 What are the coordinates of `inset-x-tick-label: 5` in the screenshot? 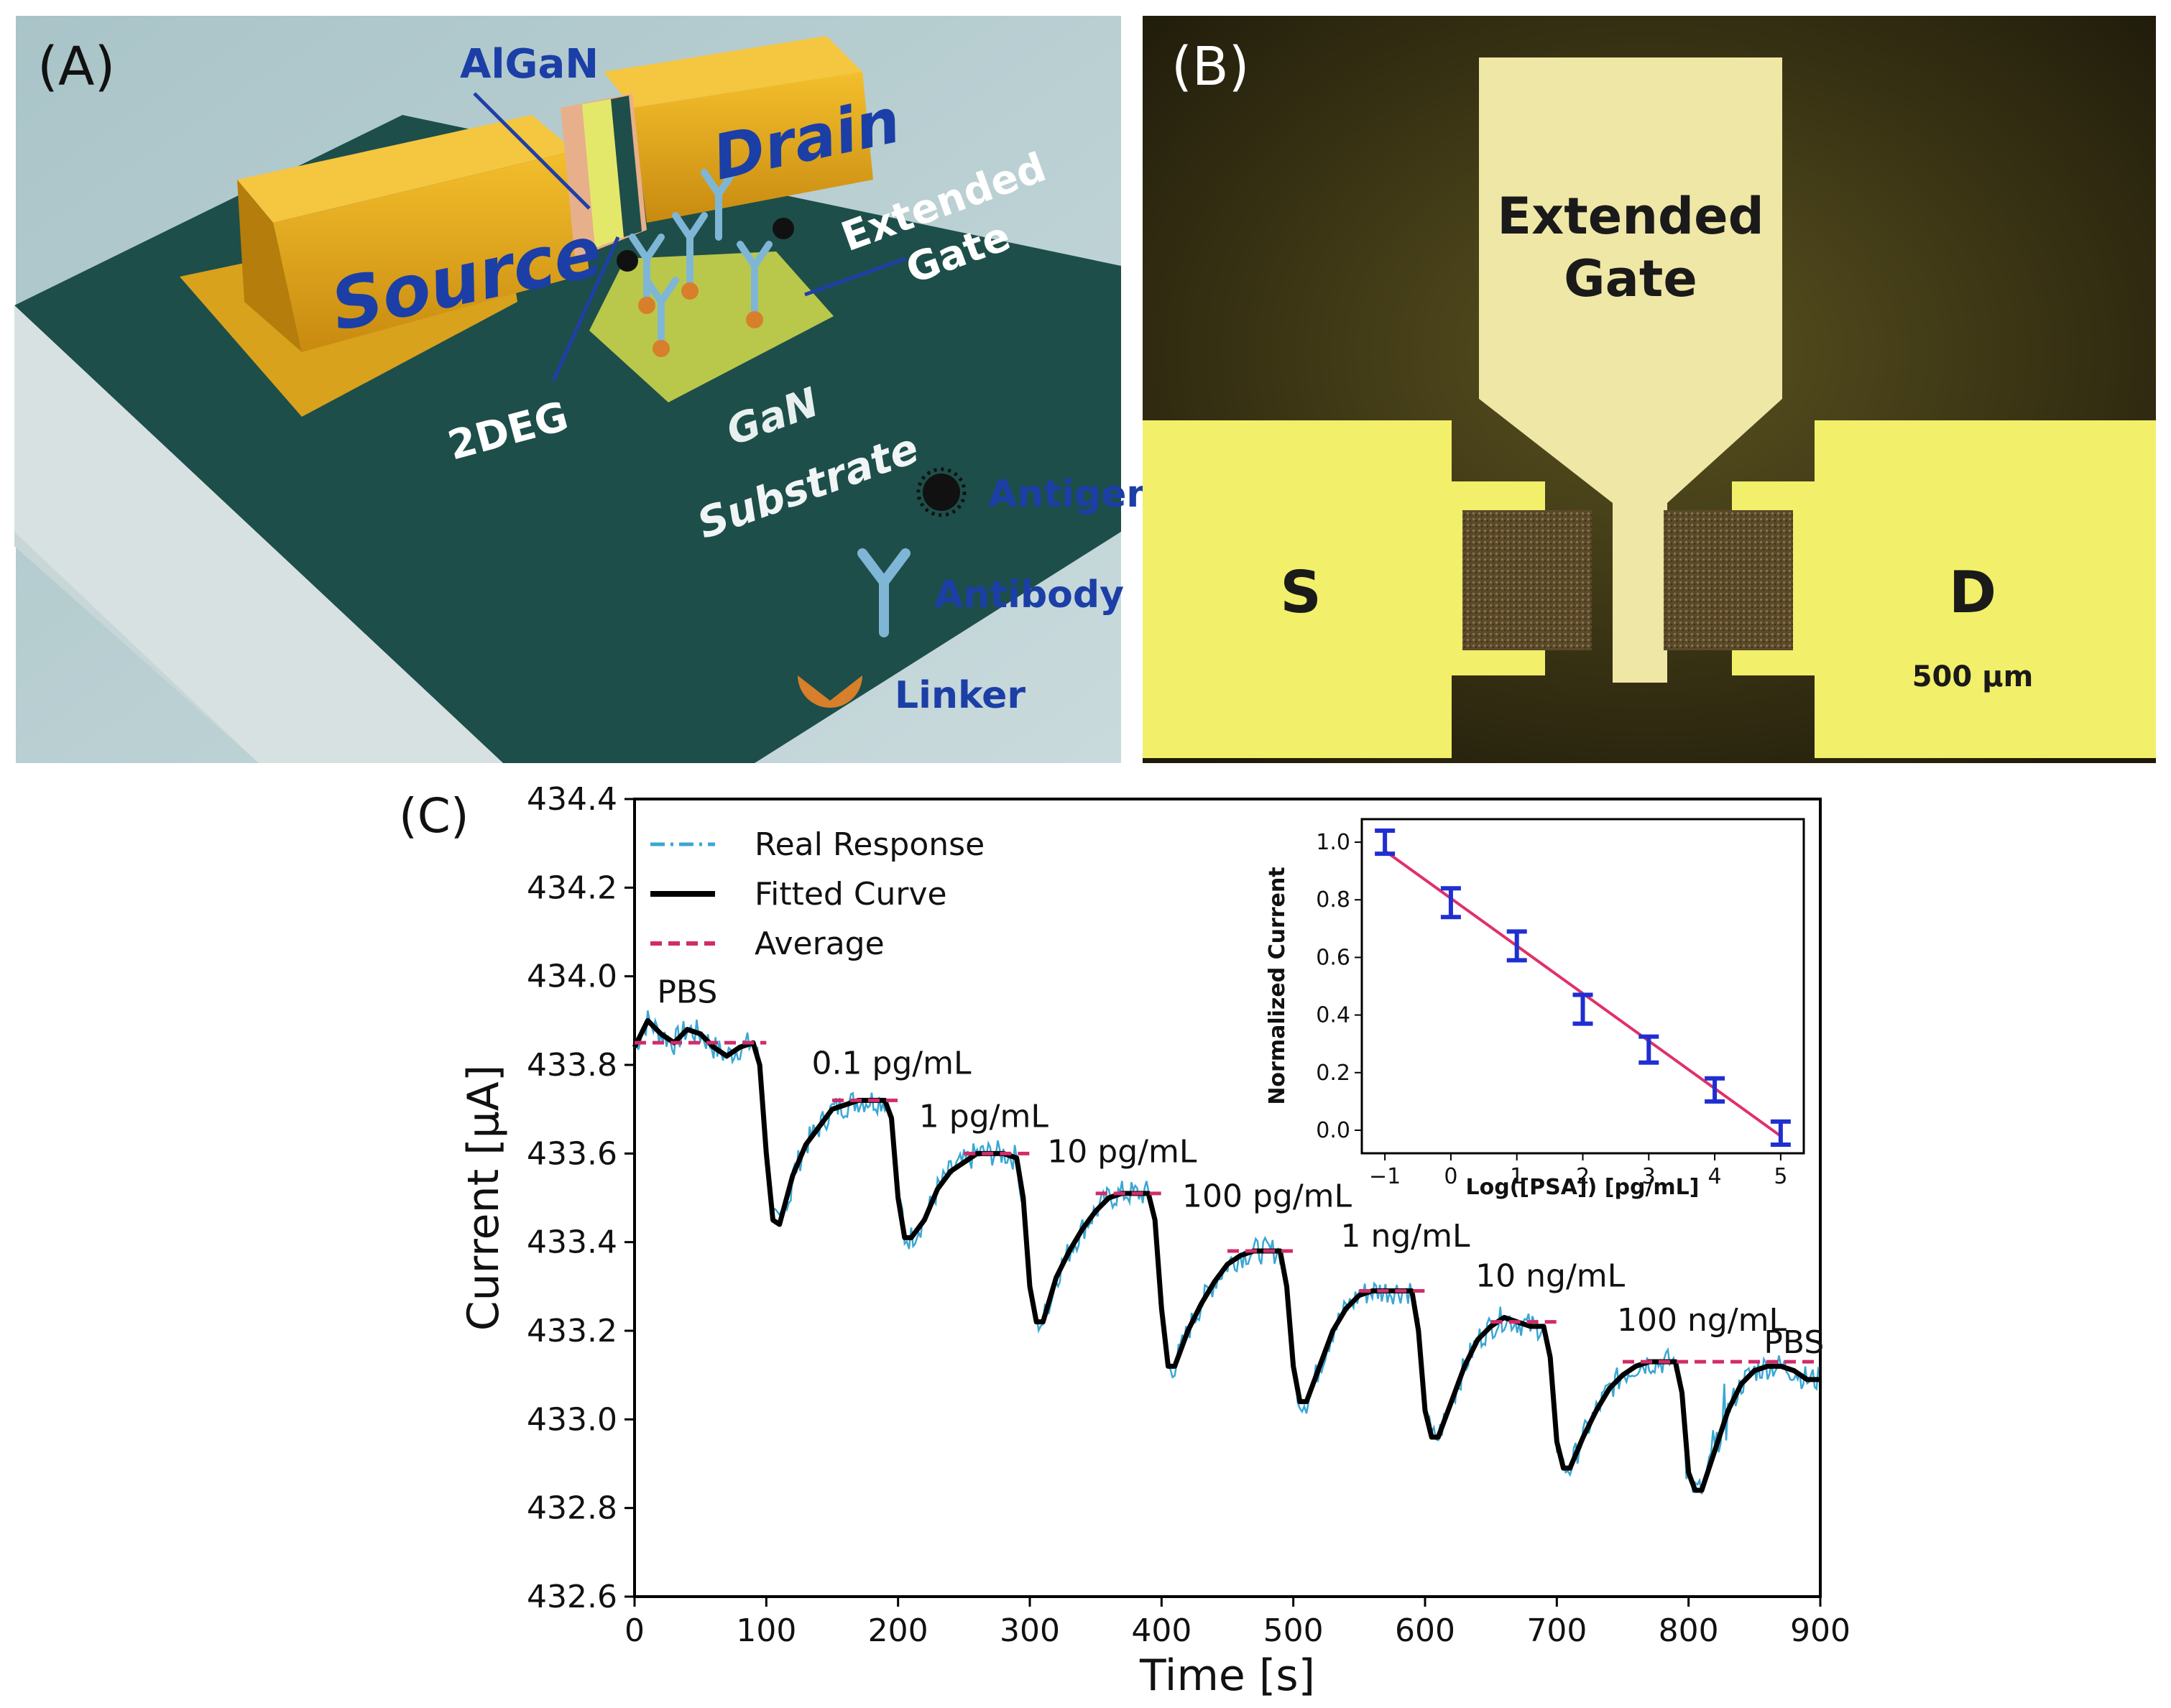 It's located at (1780, 1176).